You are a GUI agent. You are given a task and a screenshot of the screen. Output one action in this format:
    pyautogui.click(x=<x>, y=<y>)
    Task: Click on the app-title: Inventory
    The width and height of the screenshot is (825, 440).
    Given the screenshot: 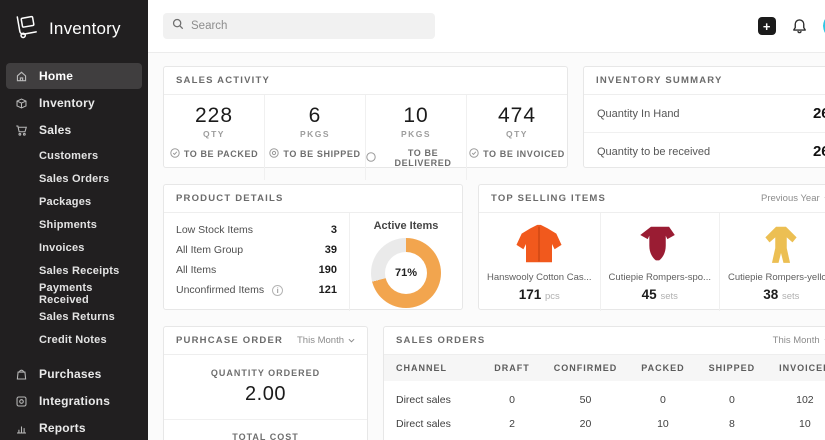 What is the action you would take?
    pyautogui.click(x=85, y=28)
    